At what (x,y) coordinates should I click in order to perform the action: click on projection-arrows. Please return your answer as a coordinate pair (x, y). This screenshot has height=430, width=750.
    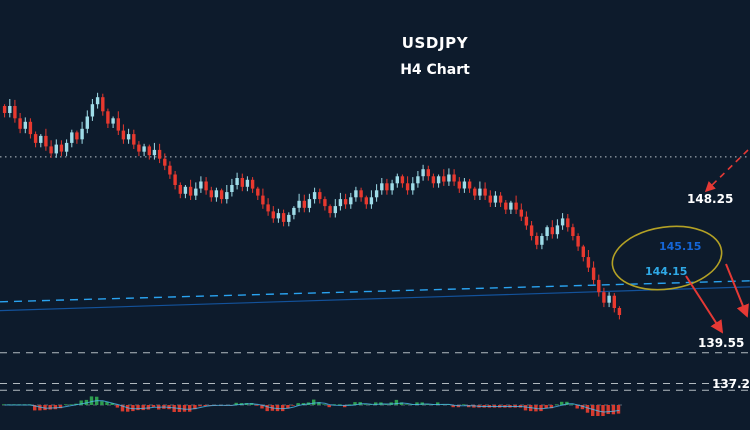
    Looking at the image, I should click on (717, 241).